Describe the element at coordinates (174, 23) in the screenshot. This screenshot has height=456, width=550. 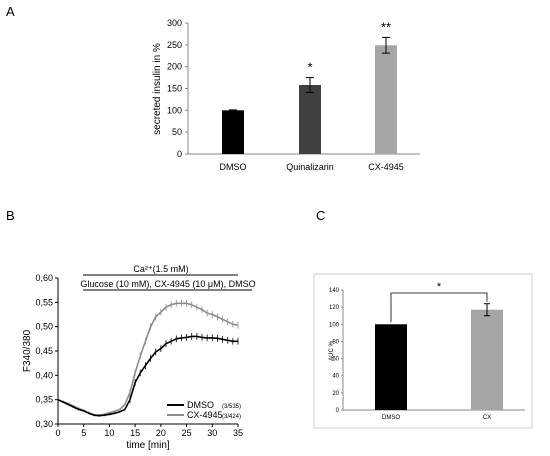
I see `panel-a-y-tick-label: 300` at that location.